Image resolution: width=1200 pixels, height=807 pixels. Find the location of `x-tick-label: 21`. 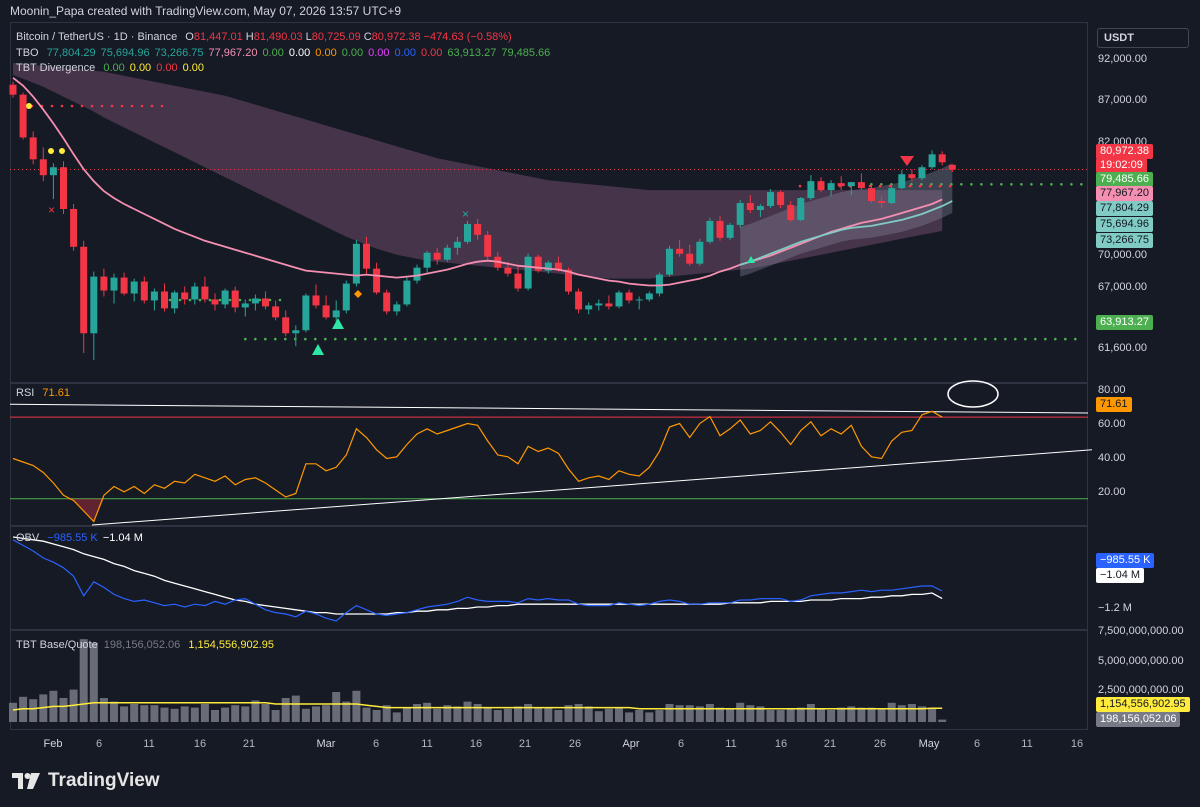

x-tick-label: 21 is located at coordinates (525, 744).